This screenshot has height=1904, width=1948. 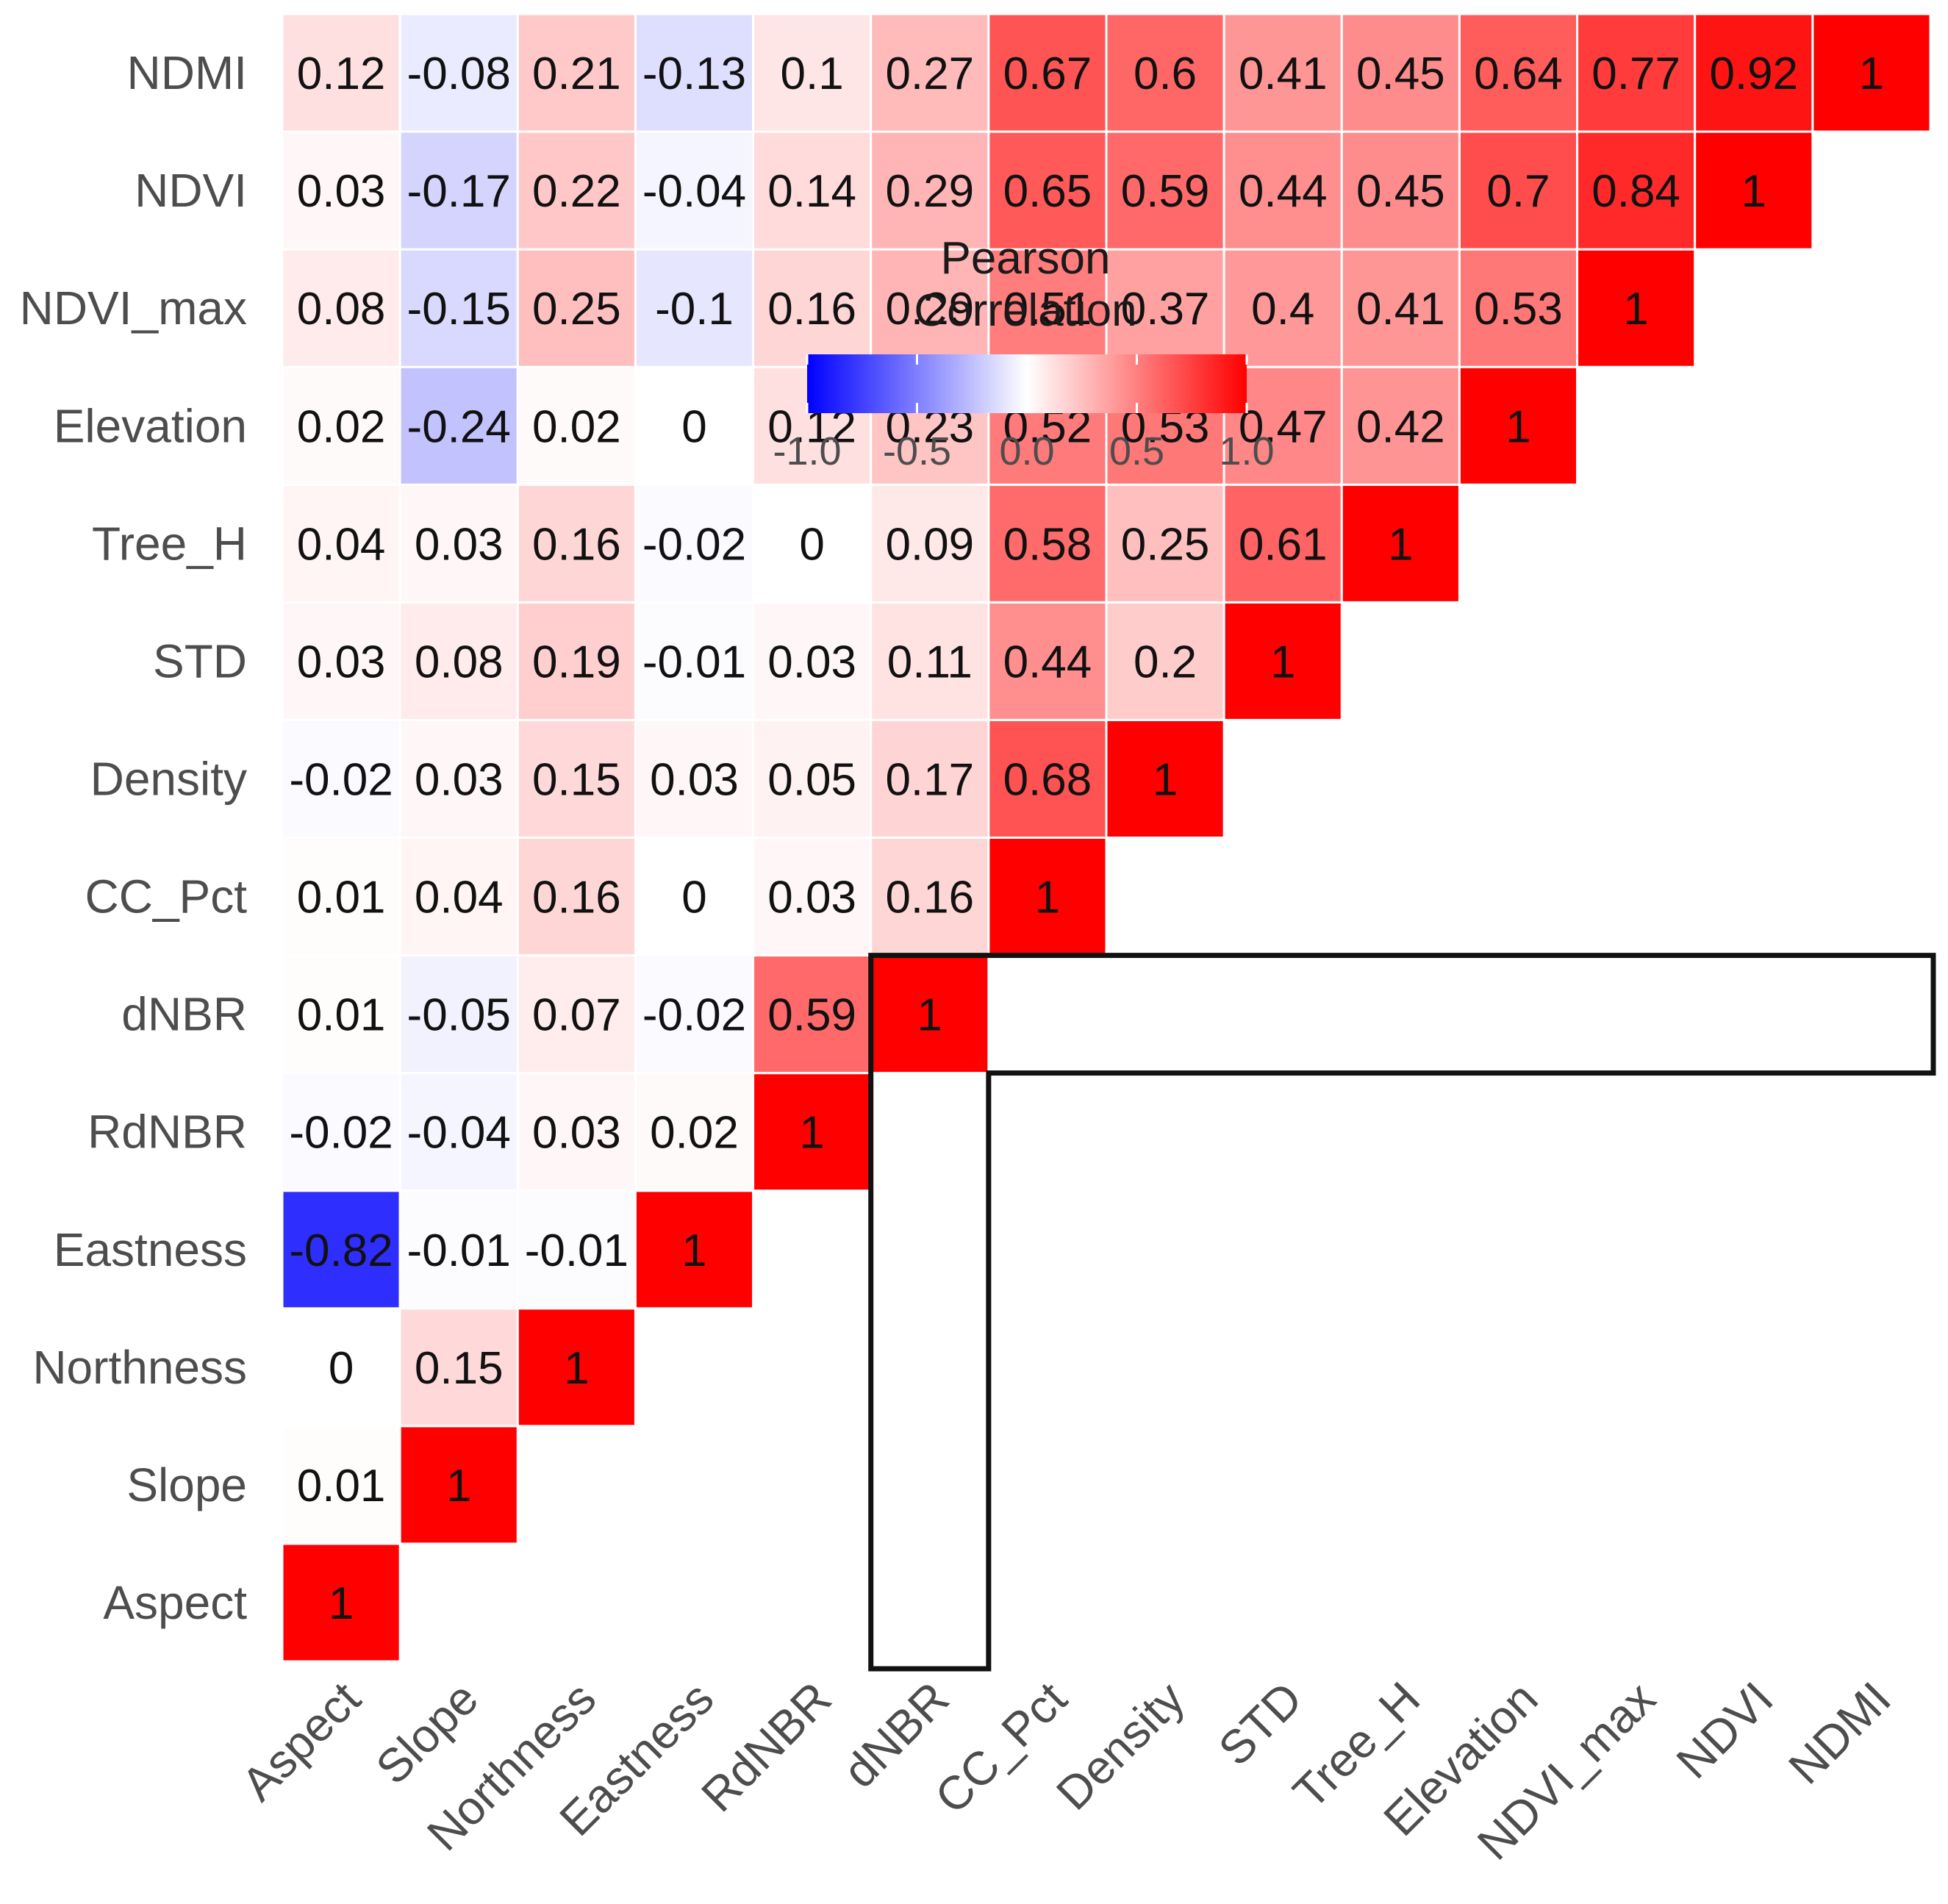 I want to click on cell-value-tree-h-elevation: 0.42, so click(x=1400, y=427).